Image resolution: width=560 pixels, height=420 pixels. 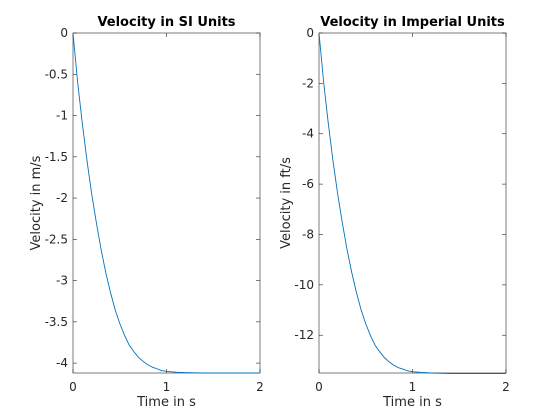 What do you see at coordinates (62, 281) in the screenshot?
I see `y-tick-label: -3` at bounding box center [62, 281].